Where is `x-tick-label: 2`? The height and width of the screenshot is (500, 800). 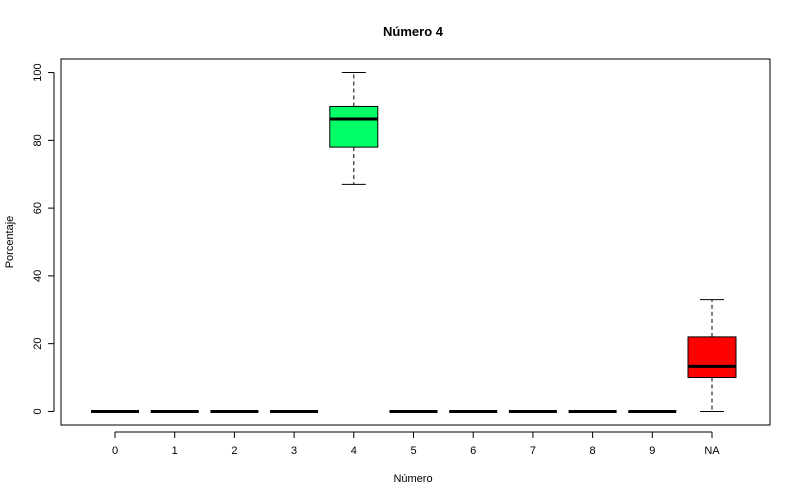
x-tick-label: 2 is located at coordinates (234, 451).